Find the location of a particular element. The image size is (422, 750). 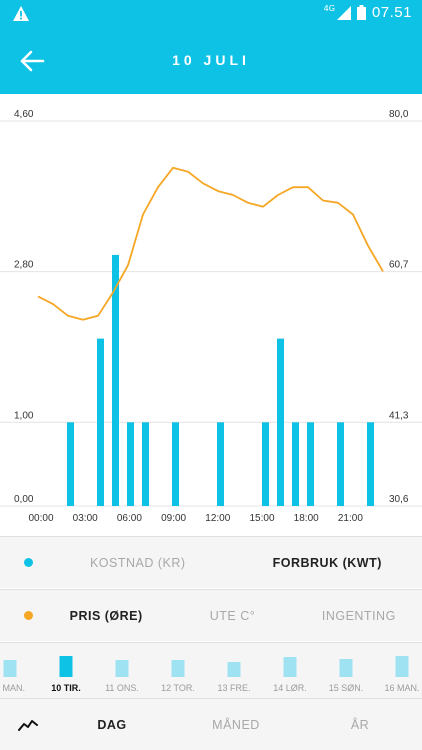

clock: 07.51 is located at coordinates (391, 12).